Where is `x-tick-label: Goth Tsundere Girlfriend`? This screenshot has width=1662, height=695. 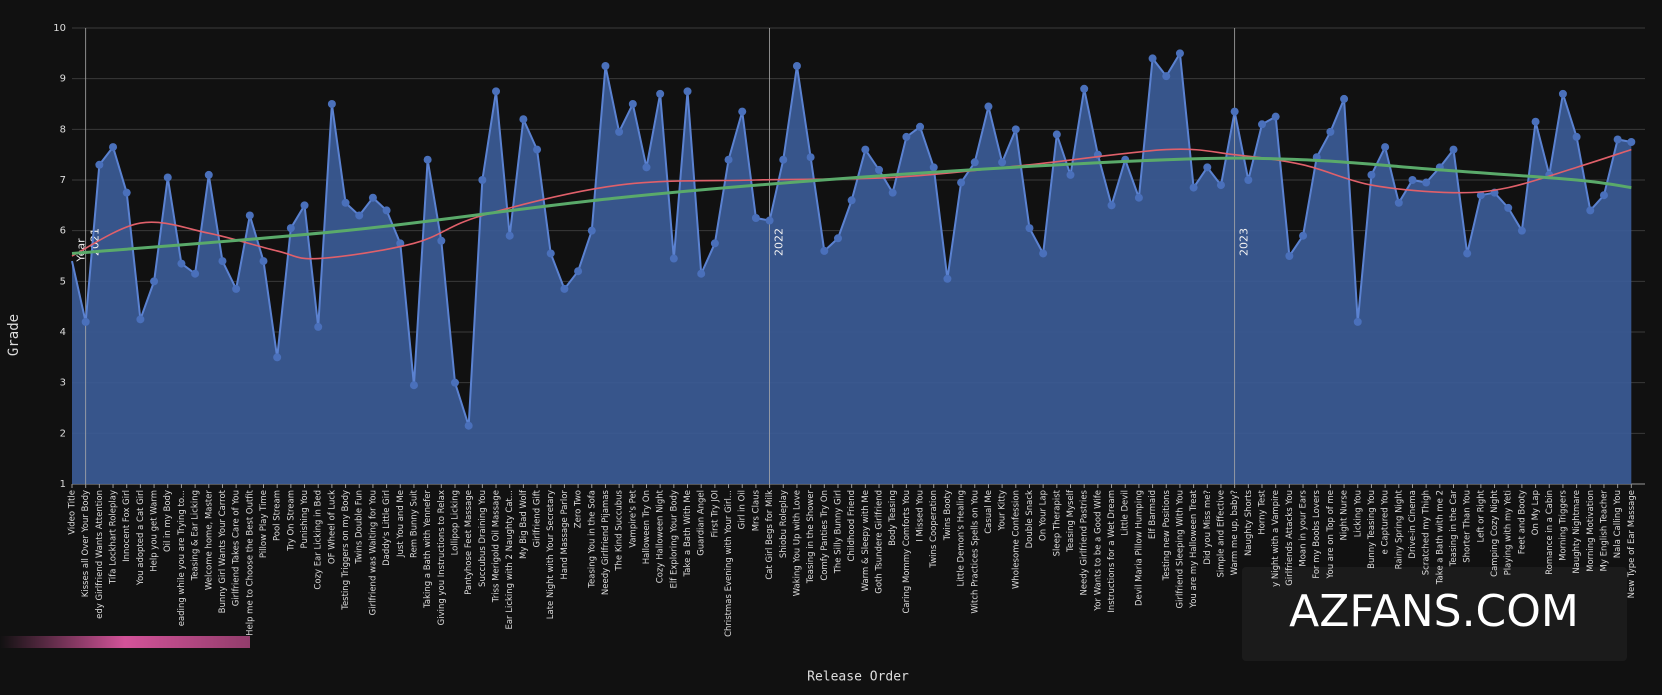 x-tick-label: Goth Tsundere Girlfriend is located at coordinates (880, 542).